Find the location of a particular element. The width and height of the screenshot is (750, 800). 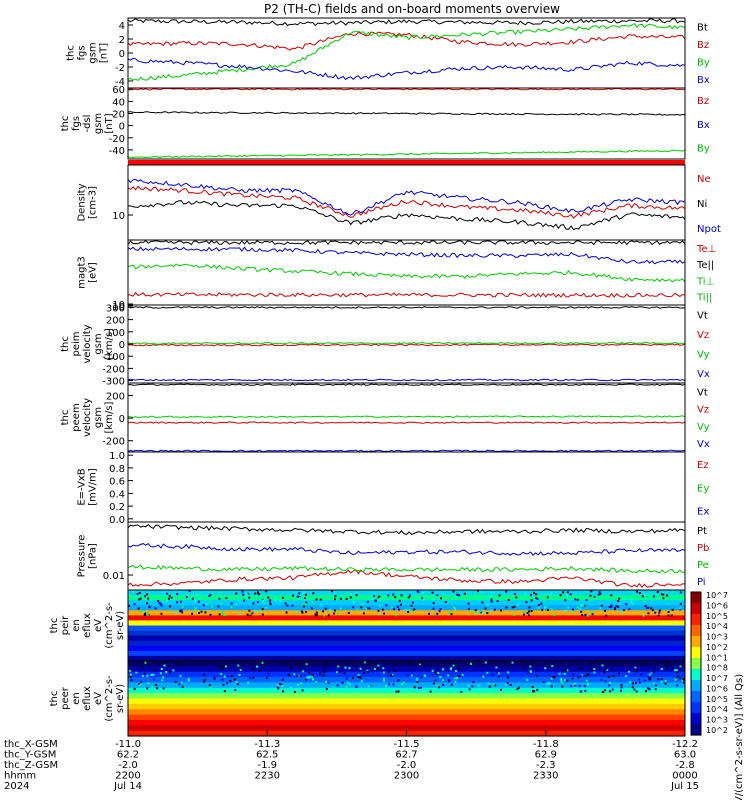

legend-label-By: By is located at coordinates (703, 149).